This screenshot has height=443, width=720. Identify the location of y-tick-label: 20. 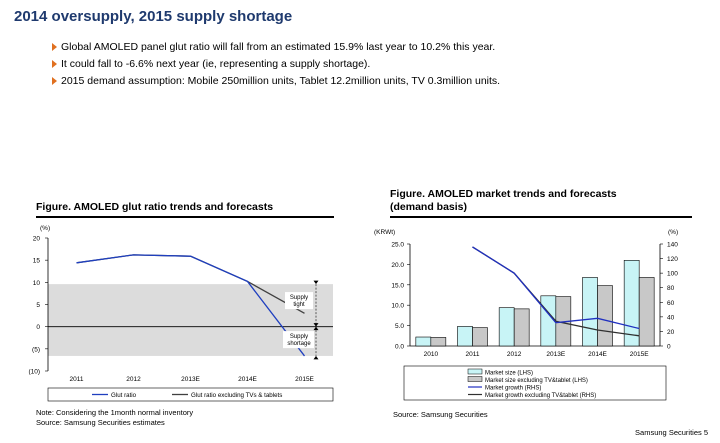
(37, 239).